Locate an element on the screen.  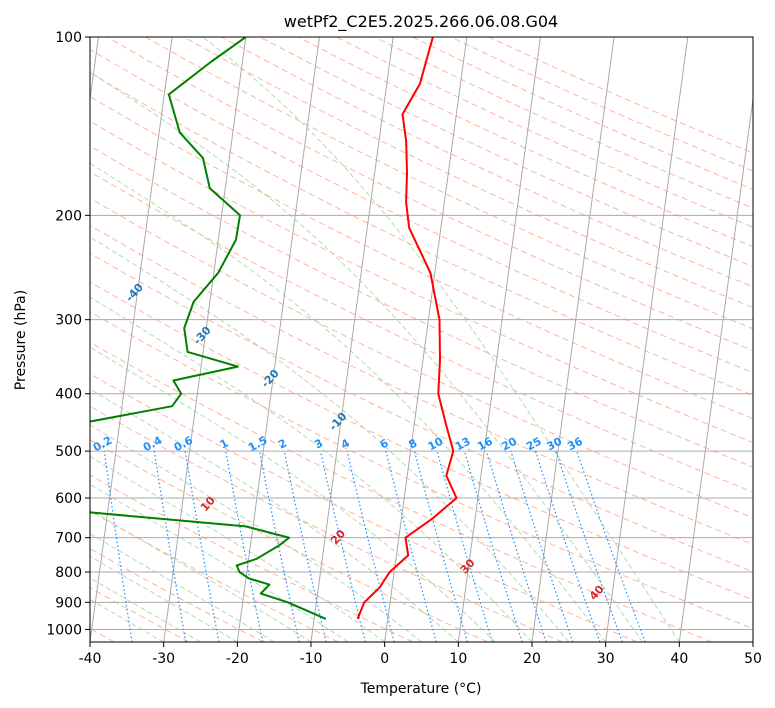
x-axis-title: Temperature (°C) is located at coordinates (421, 689).